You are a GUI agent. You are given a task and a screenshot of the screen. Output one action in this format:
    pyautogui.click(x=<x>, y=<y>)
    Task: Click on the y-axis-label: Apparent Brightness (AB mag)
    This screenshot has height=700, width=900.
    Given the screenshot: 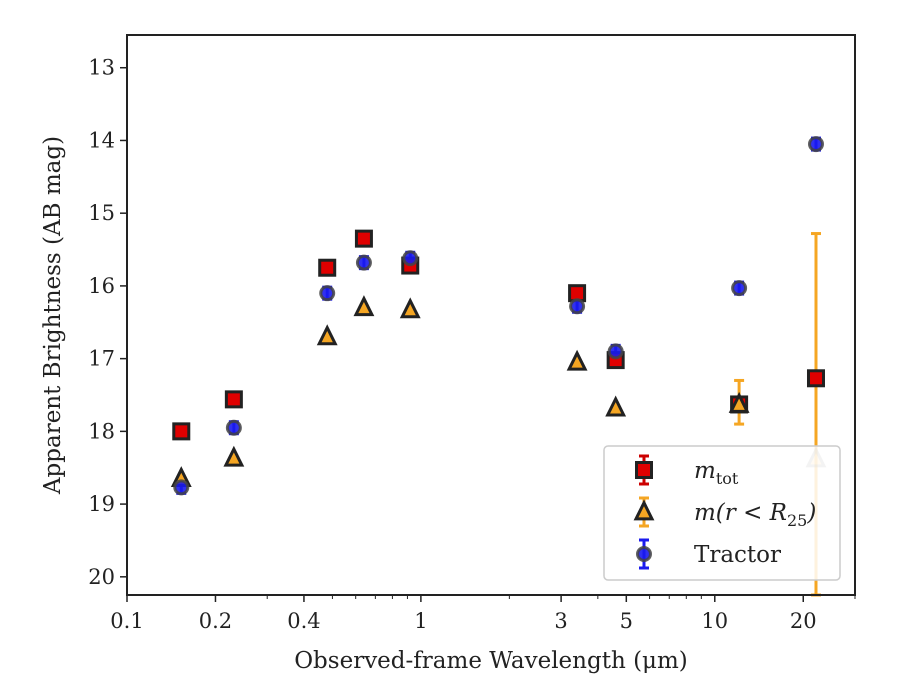 What is the action you would take?
    pyautogui.click(x=53, y=315)
    